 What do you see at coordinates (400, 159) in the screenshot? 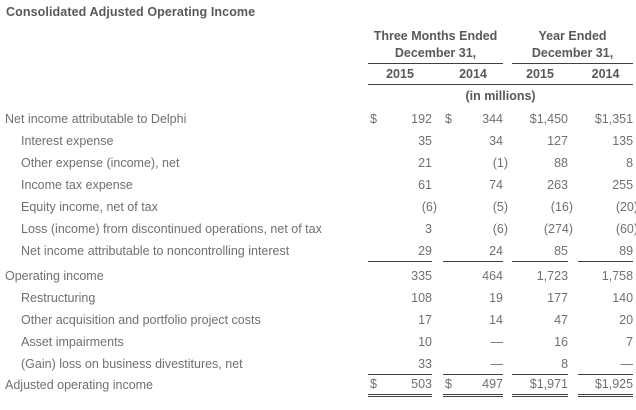
I see `value-cell: 21` at bounding box center [400, 159].